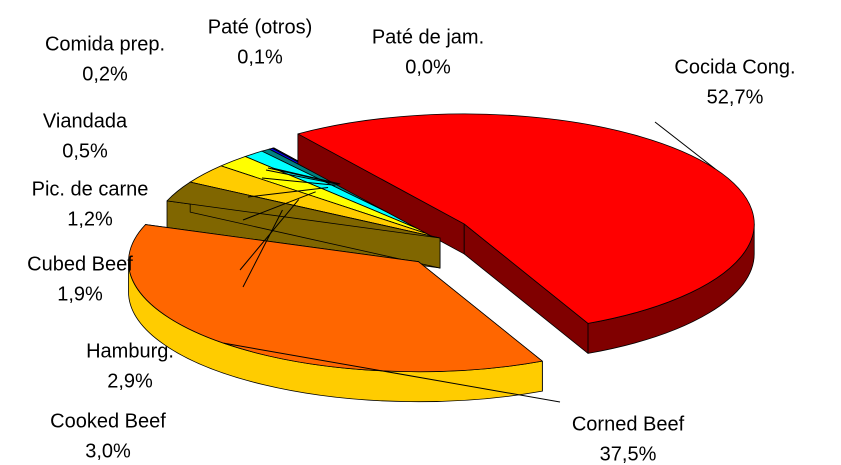 This screenshot has height=465, width=841. What do you see at coordinates (130, 381) in the screenshot?
I see `slice-value-label: 2,9%` at bounding box center [130, 381].